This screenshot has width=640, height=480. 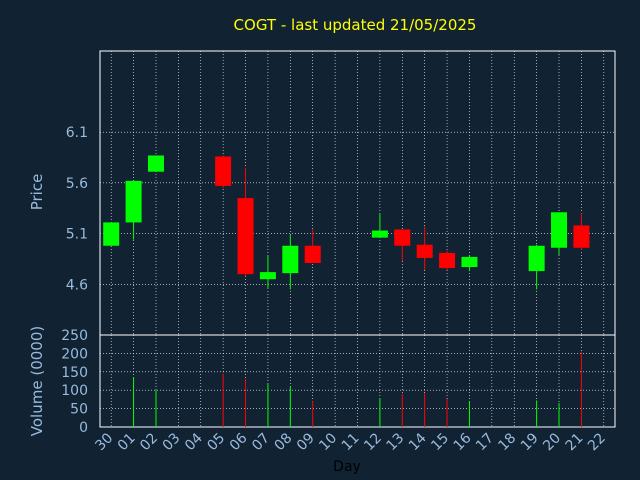 I want to click on price-y-tick-label: 4.6, so click(x=77, y=285).